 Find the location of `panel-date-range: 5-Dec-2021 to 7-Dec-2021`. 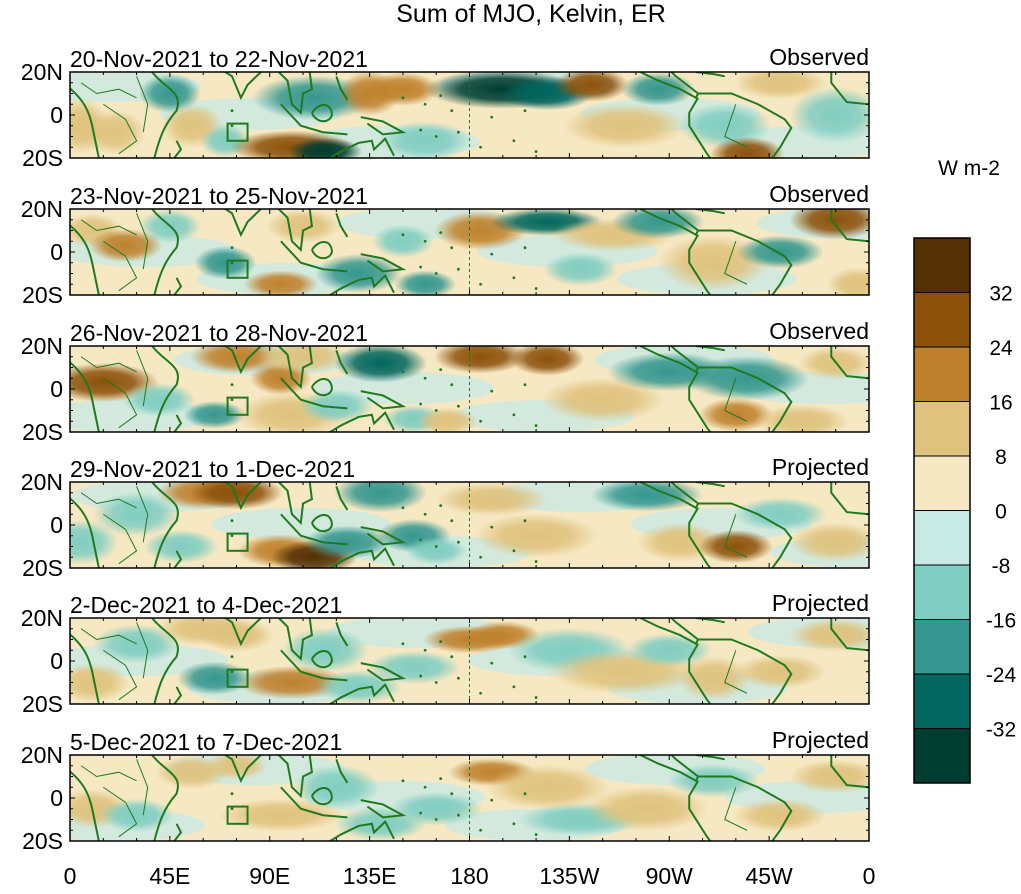

panel-date-range: 5-Dec-2021 to 7-Dec-2021 is located at coordinates (206, 742).